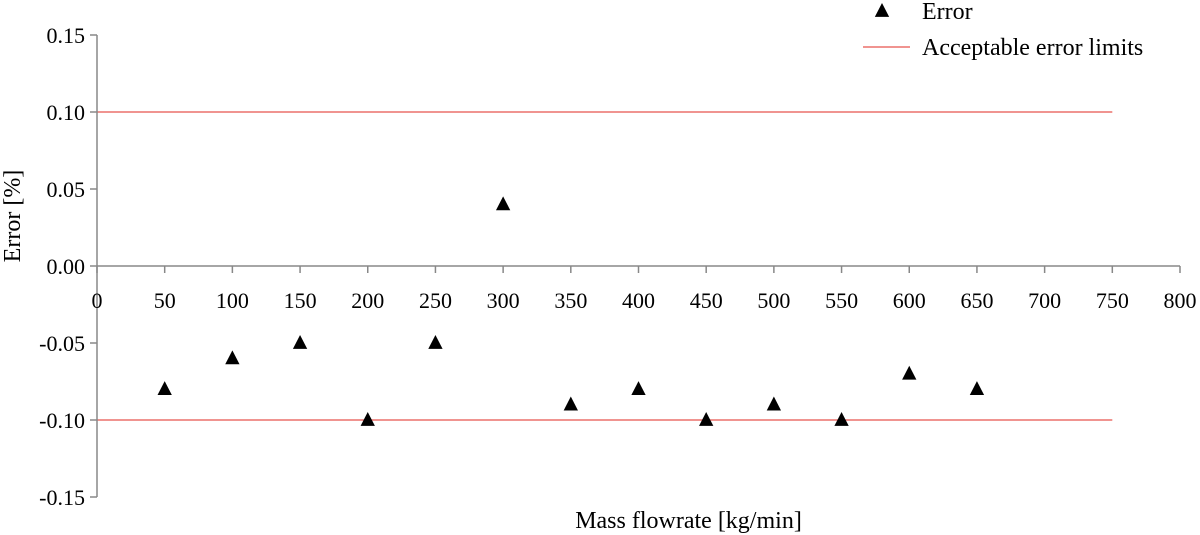 The height and width of the screenshot is (535, 1200). What do you see at coordinates (638, 300) in the screenshot?
I see `x-tick-label: 400` at bounding box center [638, 300].